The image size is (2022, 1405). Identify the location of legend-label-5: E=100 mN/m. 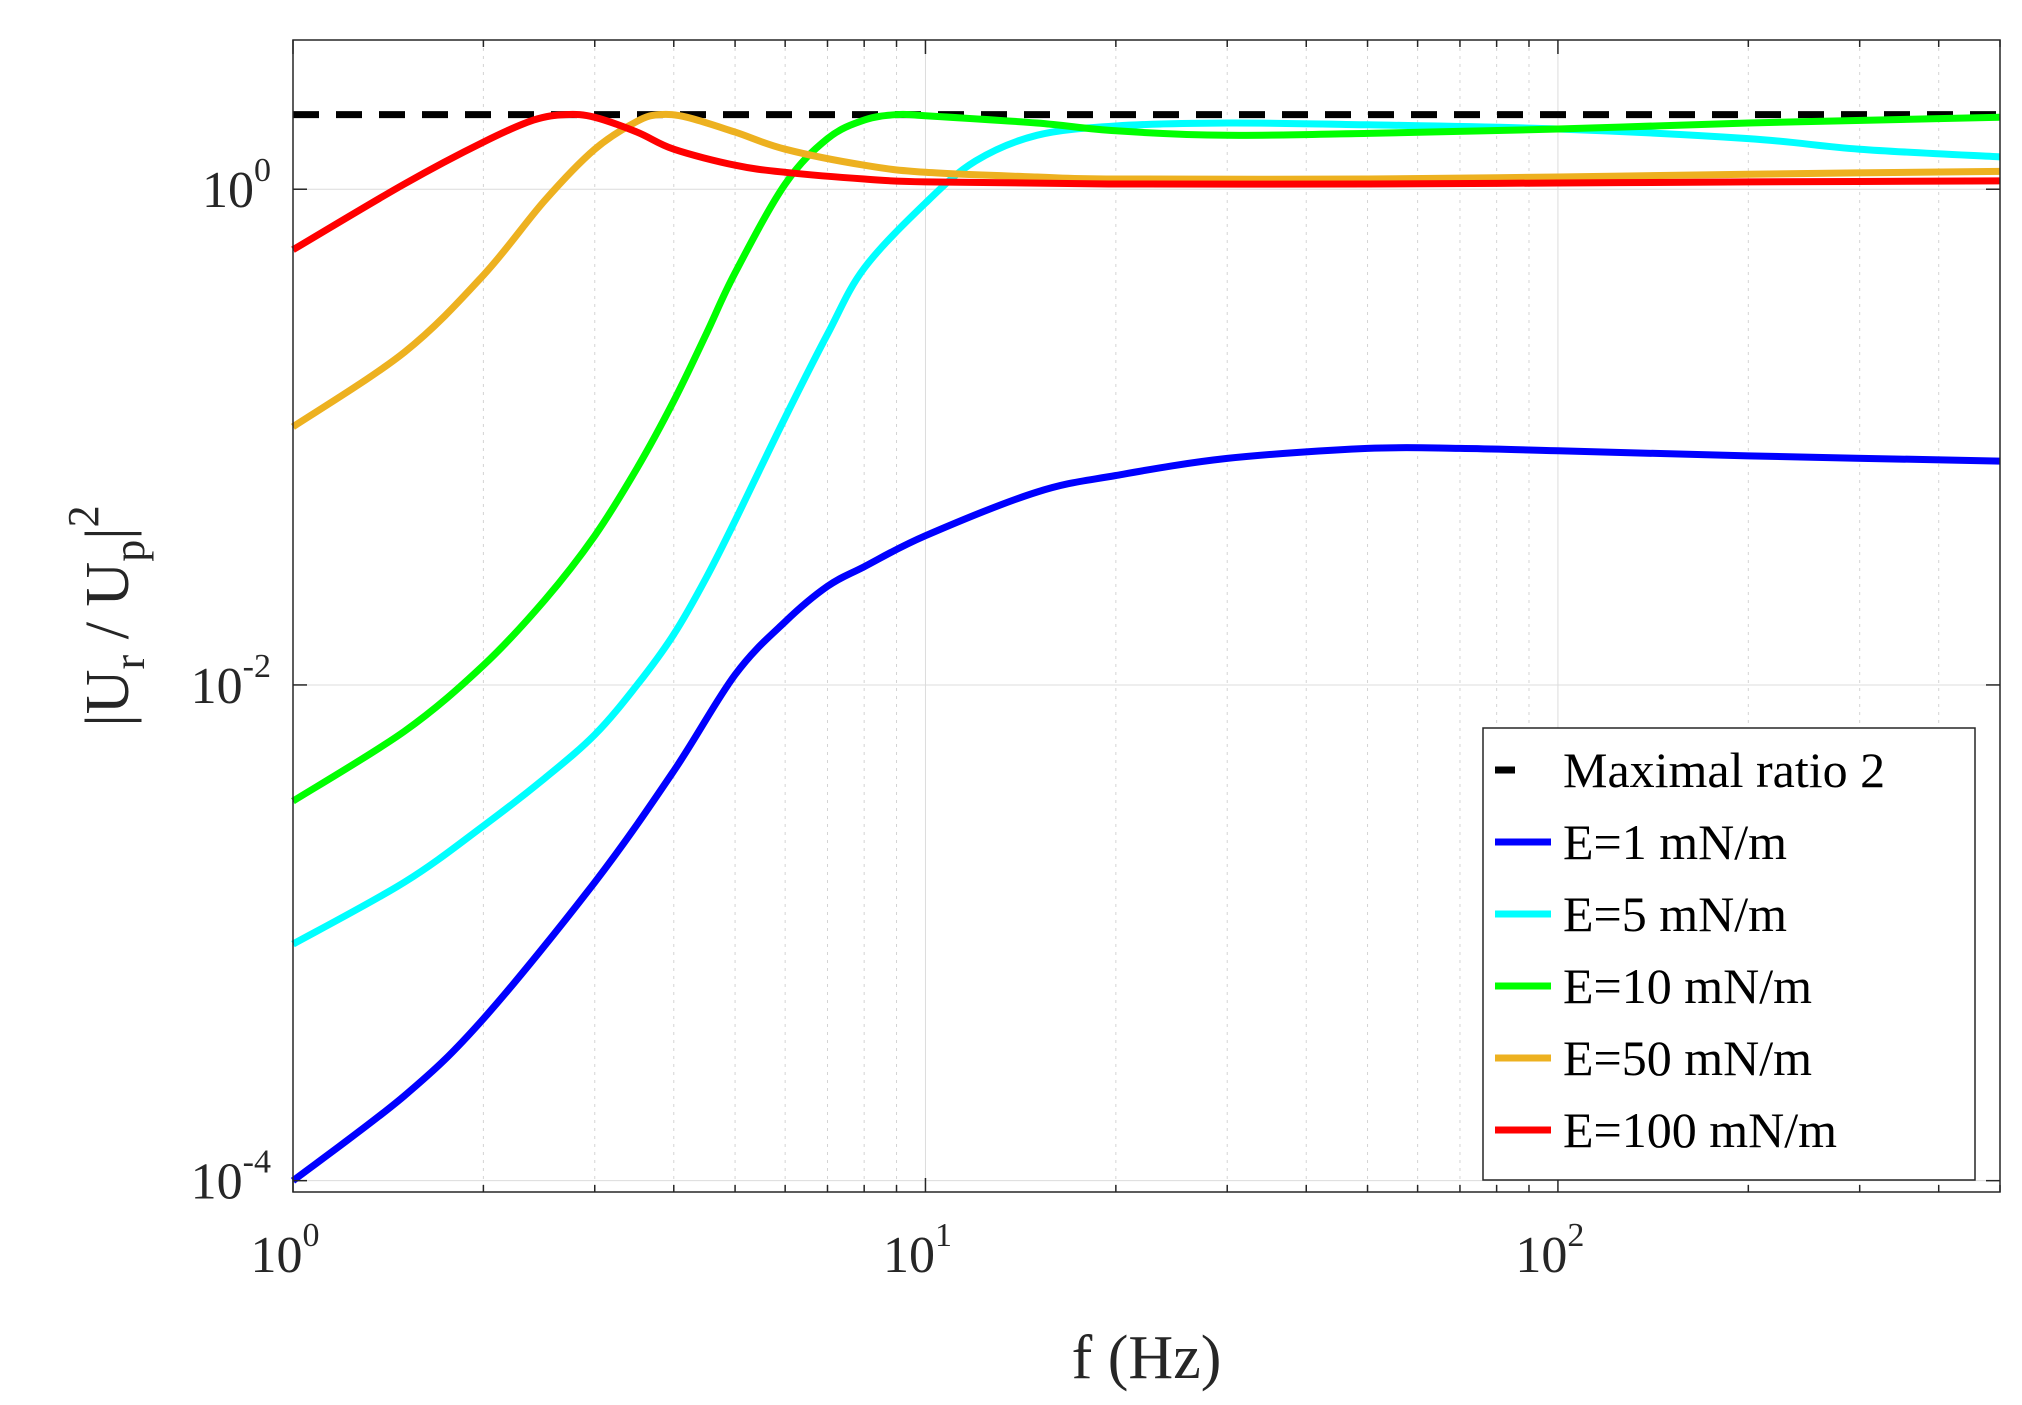
(1700, 1130).